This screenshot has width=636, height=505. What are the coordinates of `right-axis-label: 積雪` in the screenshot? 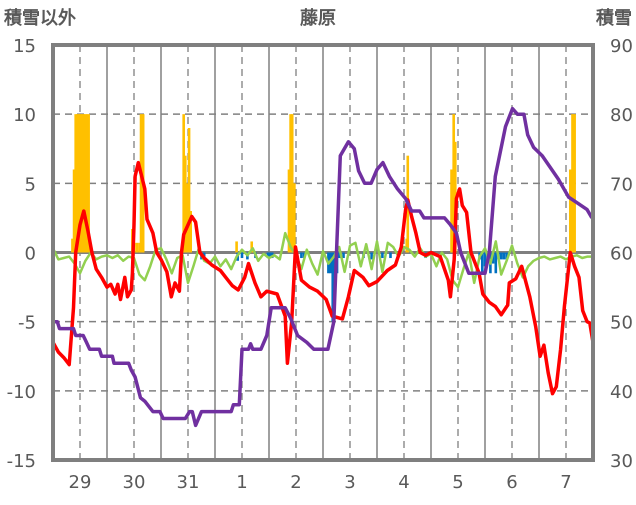 It's located at (613, 18).